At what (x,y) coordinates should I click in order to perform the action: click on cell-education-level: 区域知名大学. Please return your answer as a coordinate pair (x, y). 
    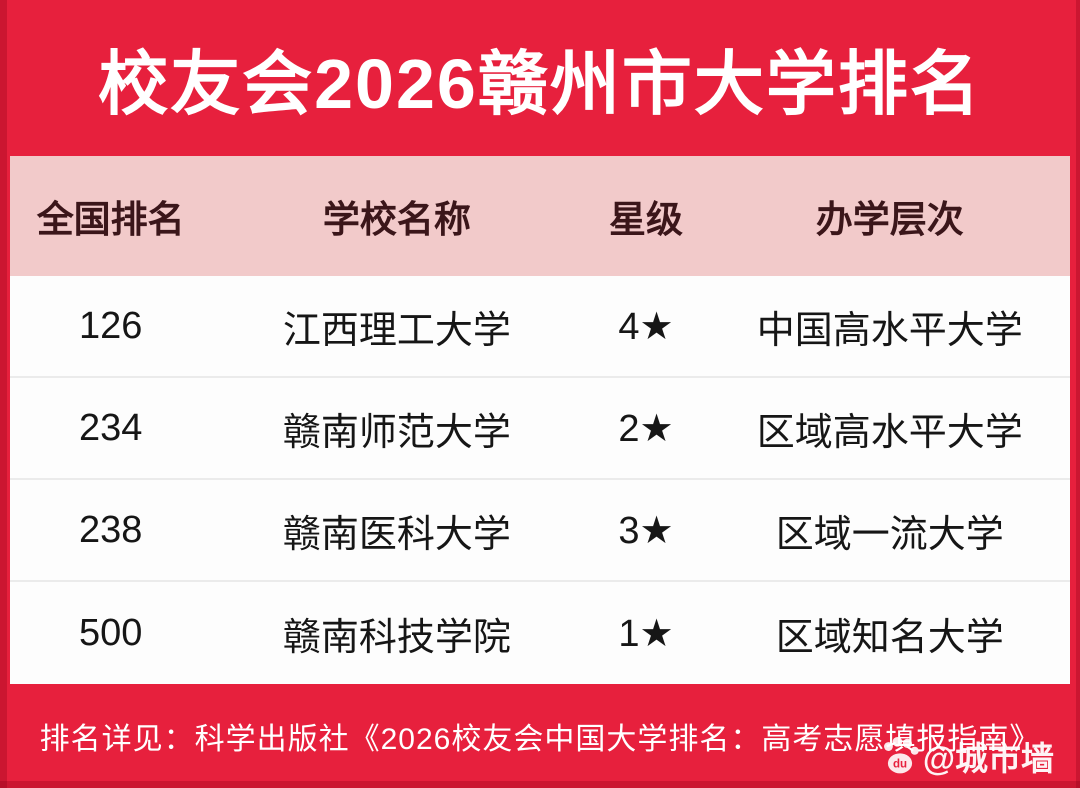
    Looking at the image, I should click on (889, 637).